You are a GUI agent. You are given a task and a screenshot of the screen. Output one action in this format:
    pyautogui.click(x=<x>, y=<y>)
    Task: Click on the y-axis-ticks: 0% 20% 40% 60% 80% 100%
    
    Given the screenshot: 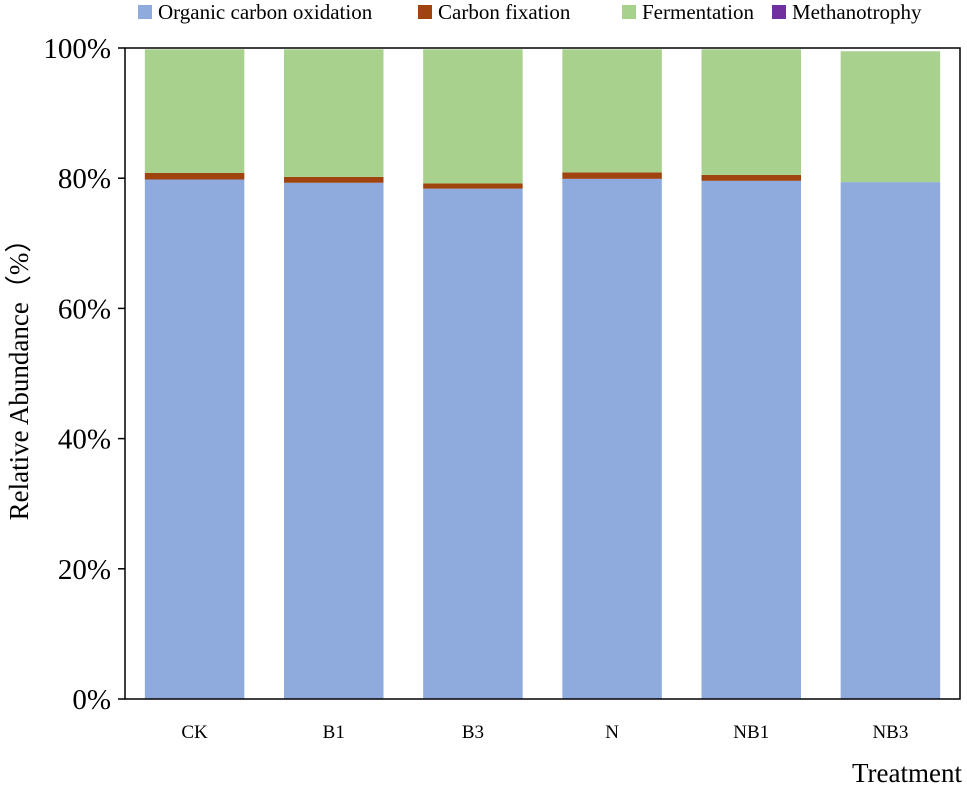 What is the action you would take?
    pyautogui.click(x=84, y=374)
    